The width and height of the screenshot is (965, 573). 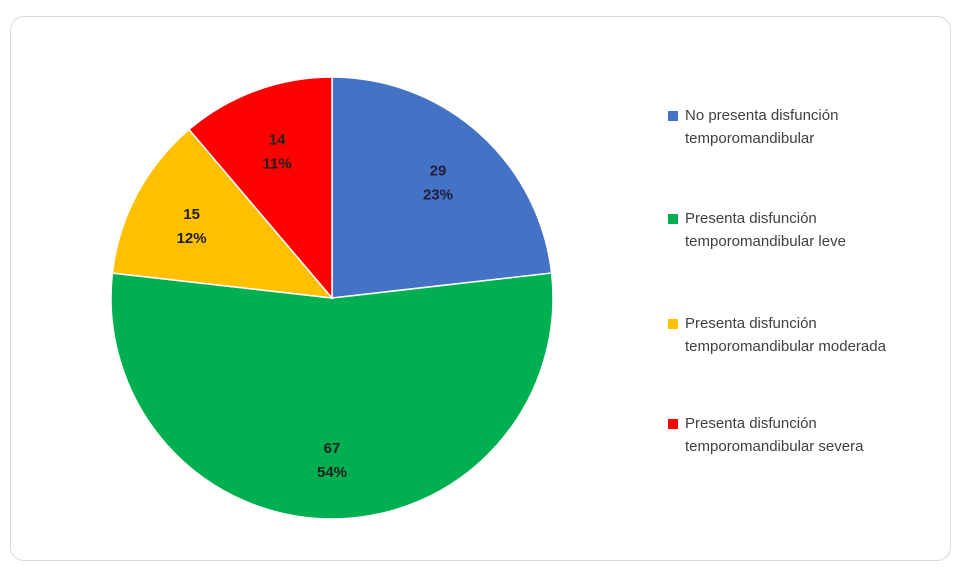 I want to click on legend-item-no-presenta: No presenta disfunción temporomandibular, so click(x=804, y=128).